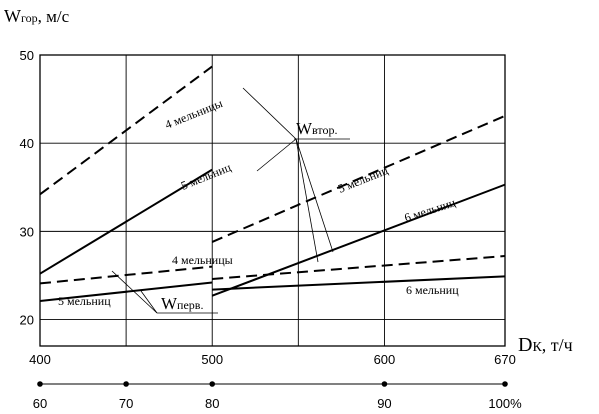  What do you see at coordinates (27, 55) in the screenshot?
I see `y-tick-label: 50` at bounding box center [27, 55].